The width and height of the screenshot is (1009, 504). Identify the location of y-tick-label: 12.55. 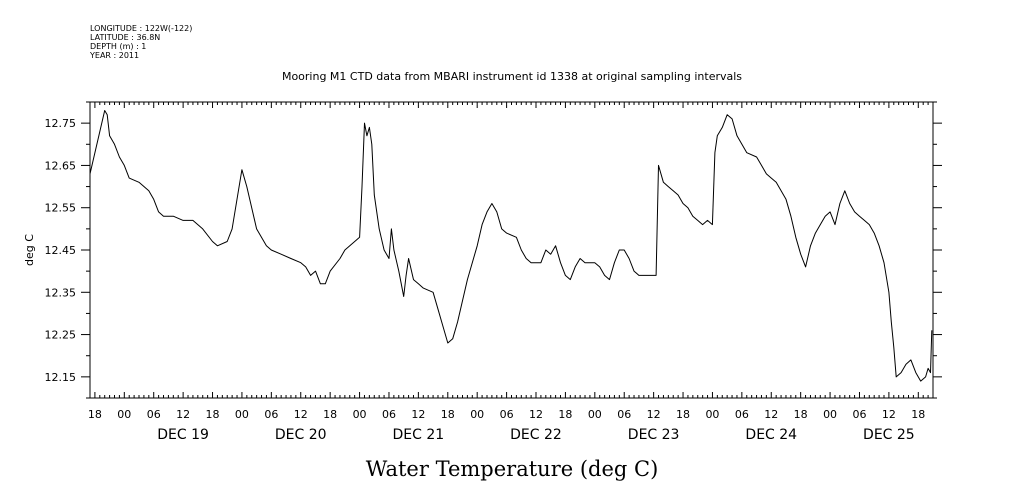
(61, 208).